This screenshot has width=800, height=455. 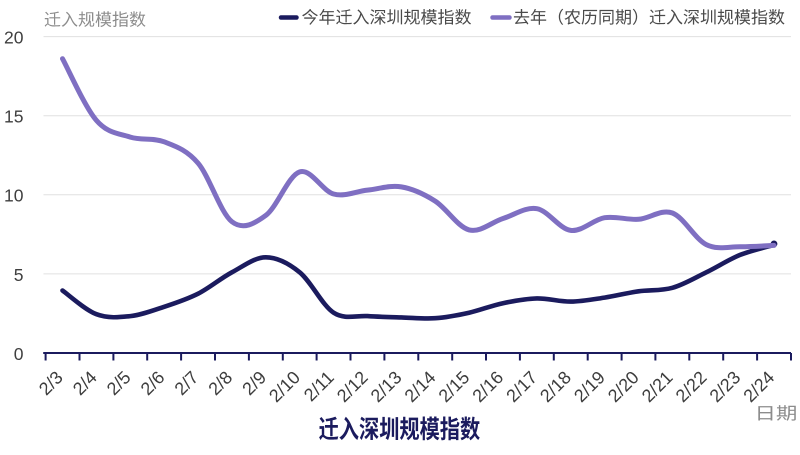 I want to click on svg-text: 20, so click(x=14, y=38).